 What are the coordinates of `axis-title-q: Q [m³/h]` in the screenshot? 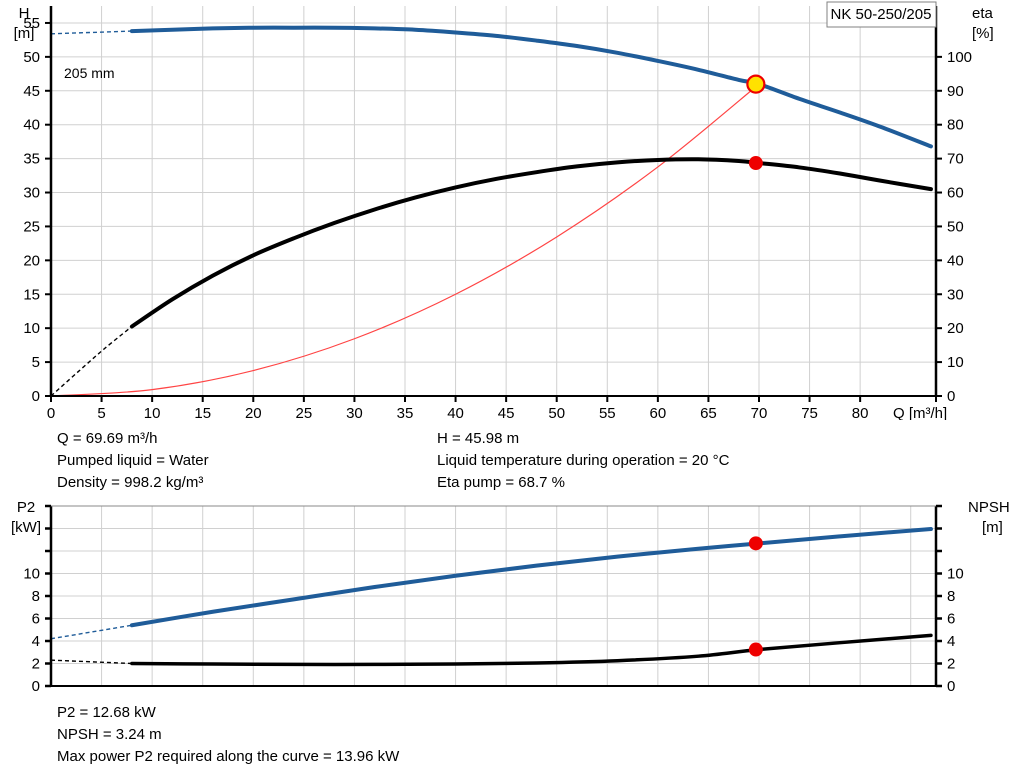 It's located at (920, 412).